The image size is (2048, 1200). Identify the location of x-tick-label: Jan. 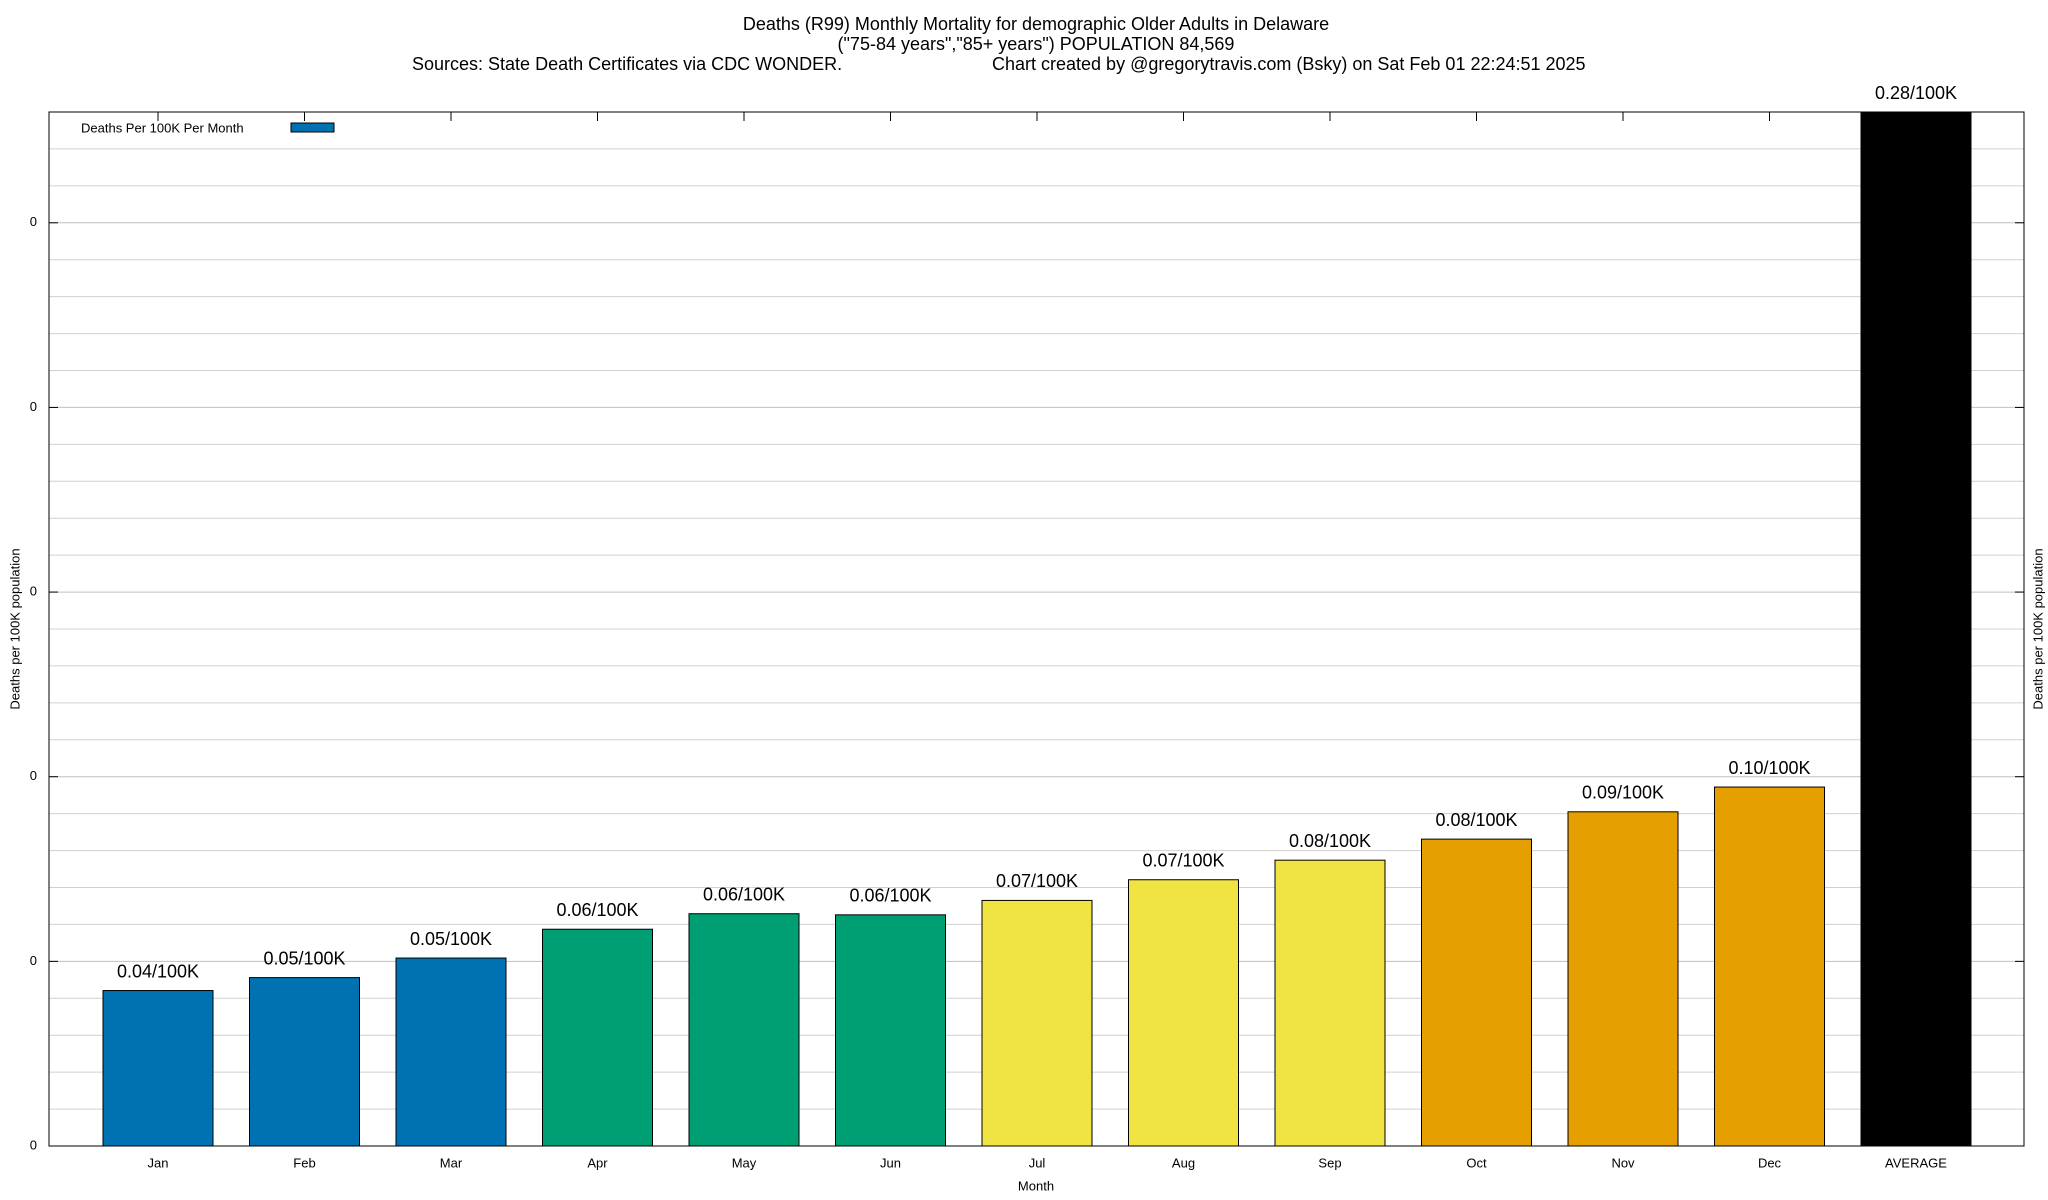
(158, 1162).